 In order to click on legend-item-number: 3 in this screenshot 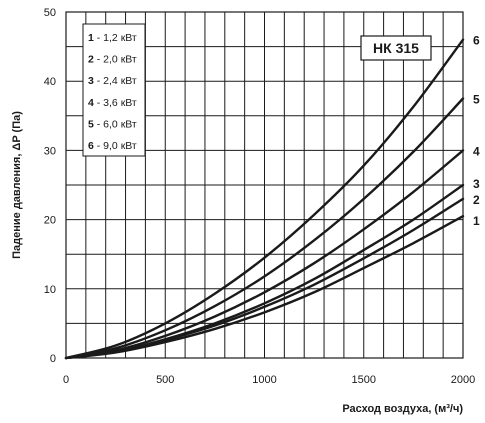, I will do `click(91, 81)`.